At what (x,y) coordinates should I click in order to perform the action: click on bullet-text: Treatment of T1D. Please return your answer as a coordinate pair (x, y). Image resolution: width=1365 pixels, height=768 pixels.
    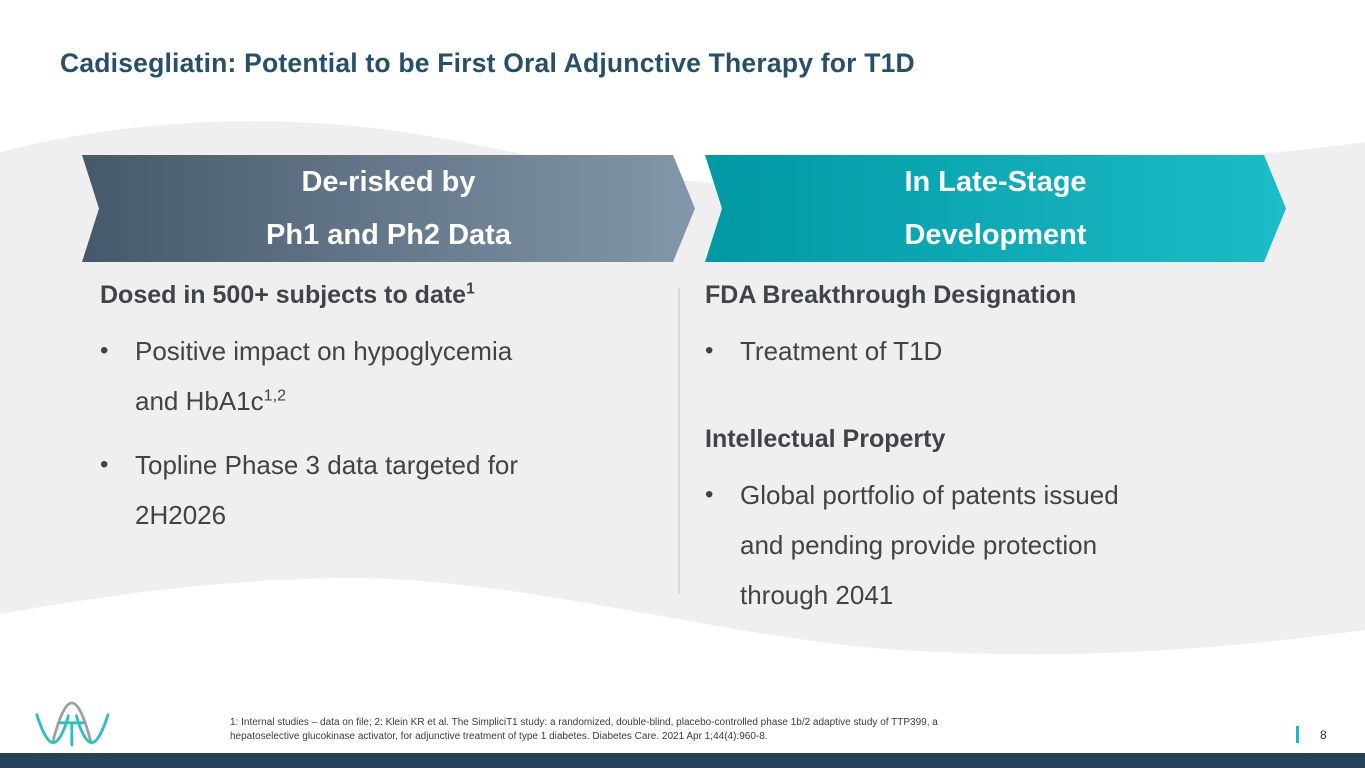
    Looking at the image, I should click on (841, 351).